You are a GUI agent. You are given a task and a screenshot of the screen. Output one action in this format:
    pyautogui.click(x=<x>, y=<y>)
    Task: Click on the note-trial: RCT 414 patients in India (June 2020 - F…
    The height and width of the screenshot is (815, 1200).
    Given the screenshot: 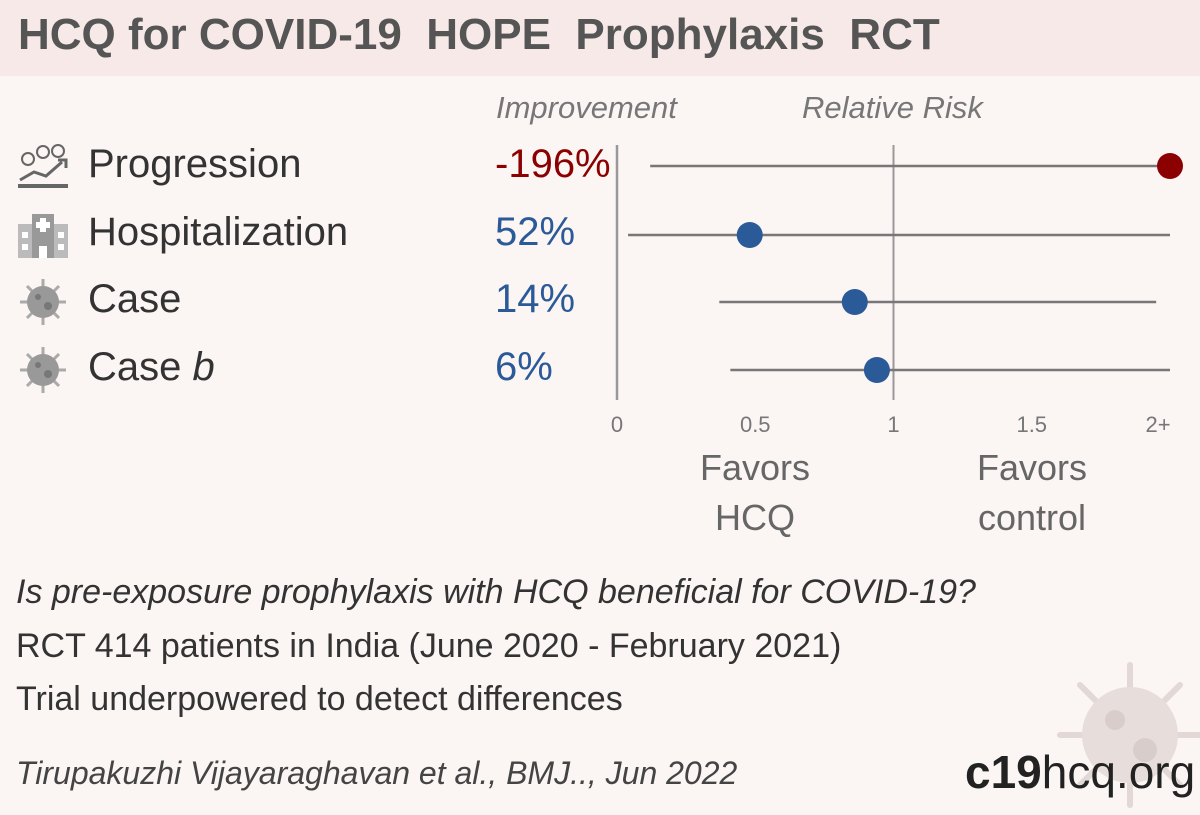 What is the action you would take?
    pyautogui.click(x=429, y=646)
    